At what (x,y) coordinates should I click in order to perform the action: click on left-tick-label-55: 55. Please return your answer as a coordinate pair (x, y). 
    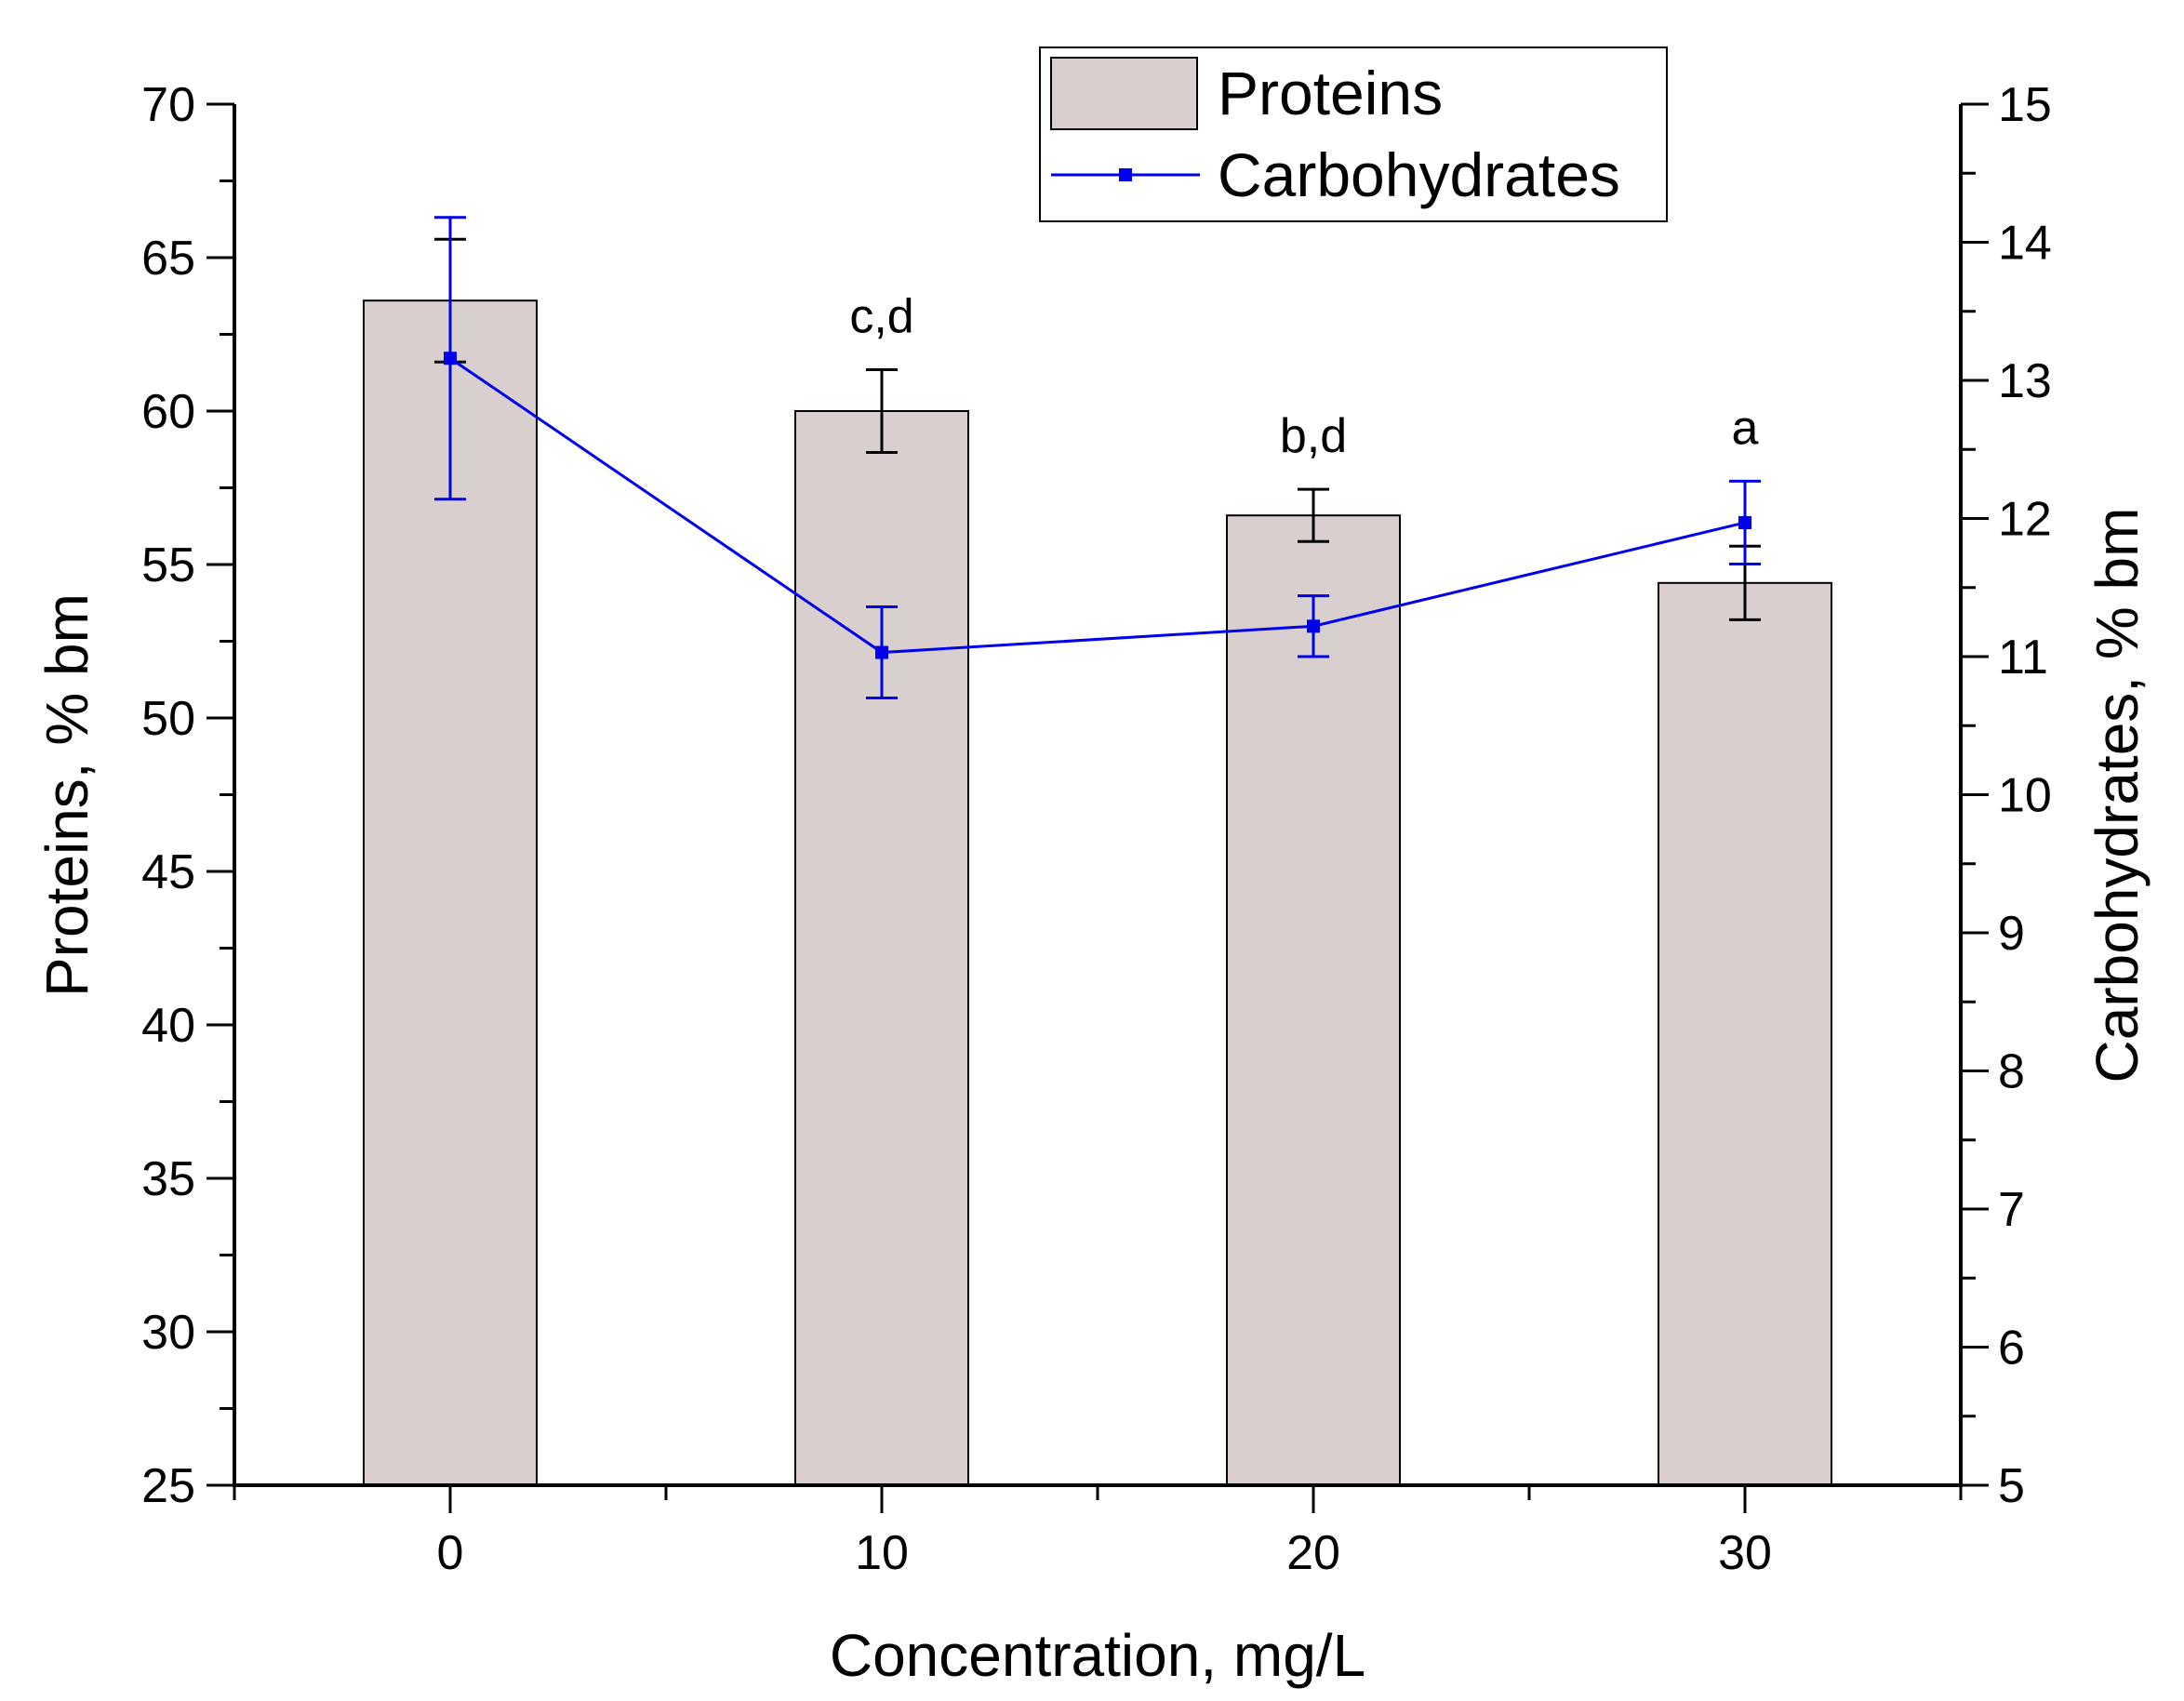
    Looking at the image, I should click on (168, 565).